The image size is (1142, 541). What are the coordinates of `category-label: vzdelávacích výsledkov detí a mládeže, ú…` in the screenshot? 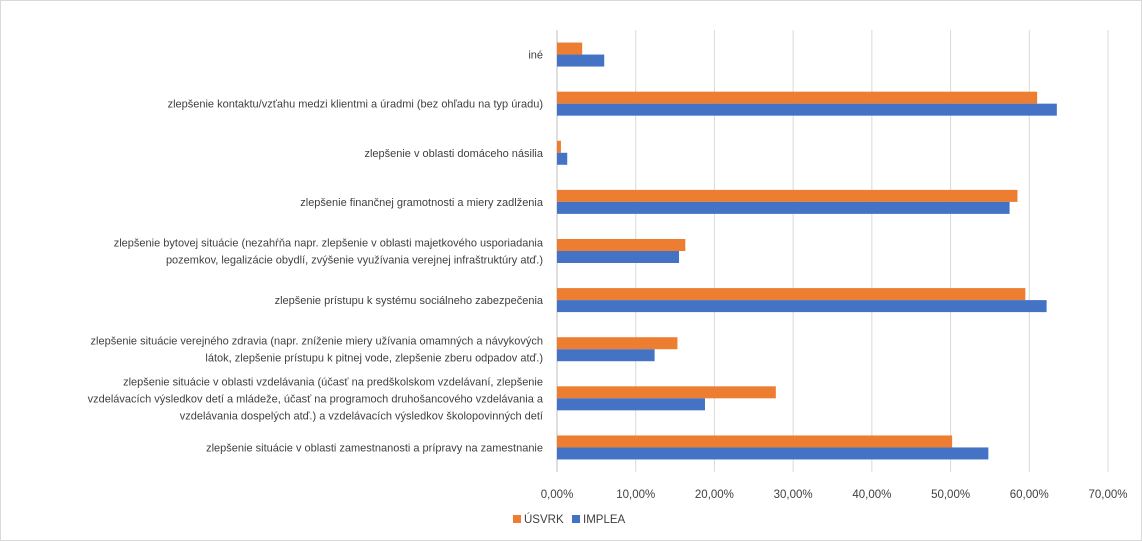 It's located at (316, 399).